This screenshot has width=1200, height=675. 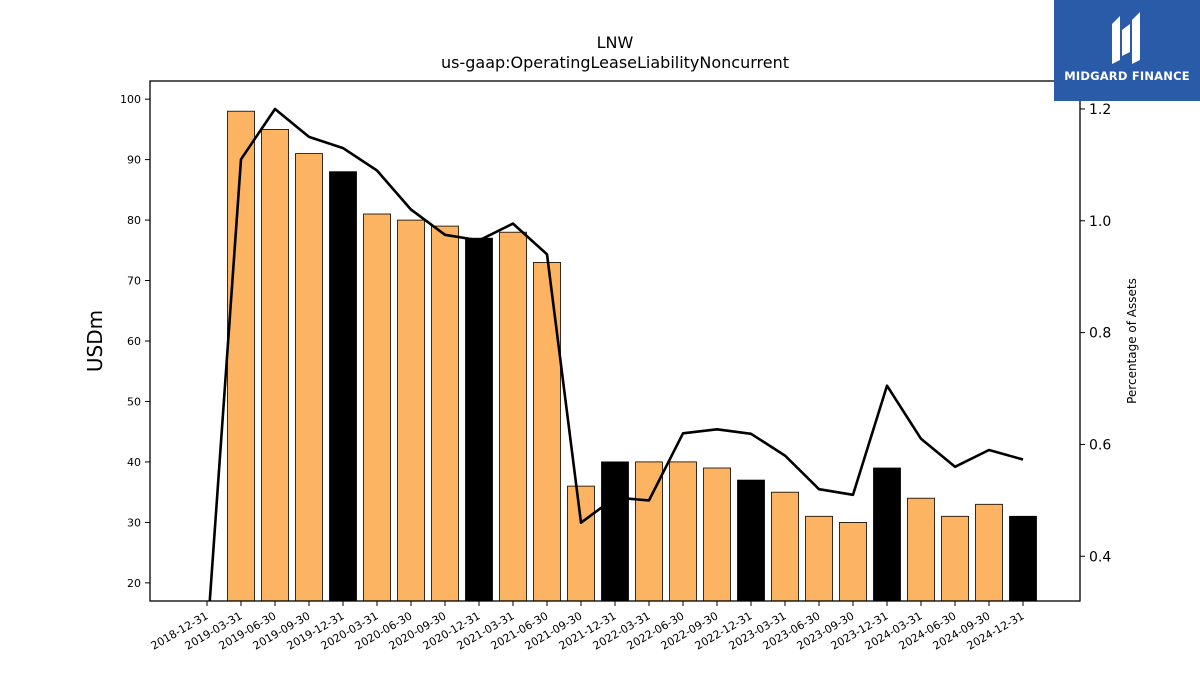 What do you see at coordinates (134, 583) in the screenshot?
I see `y-tick-label: 20` at bounding box center [134, 583].